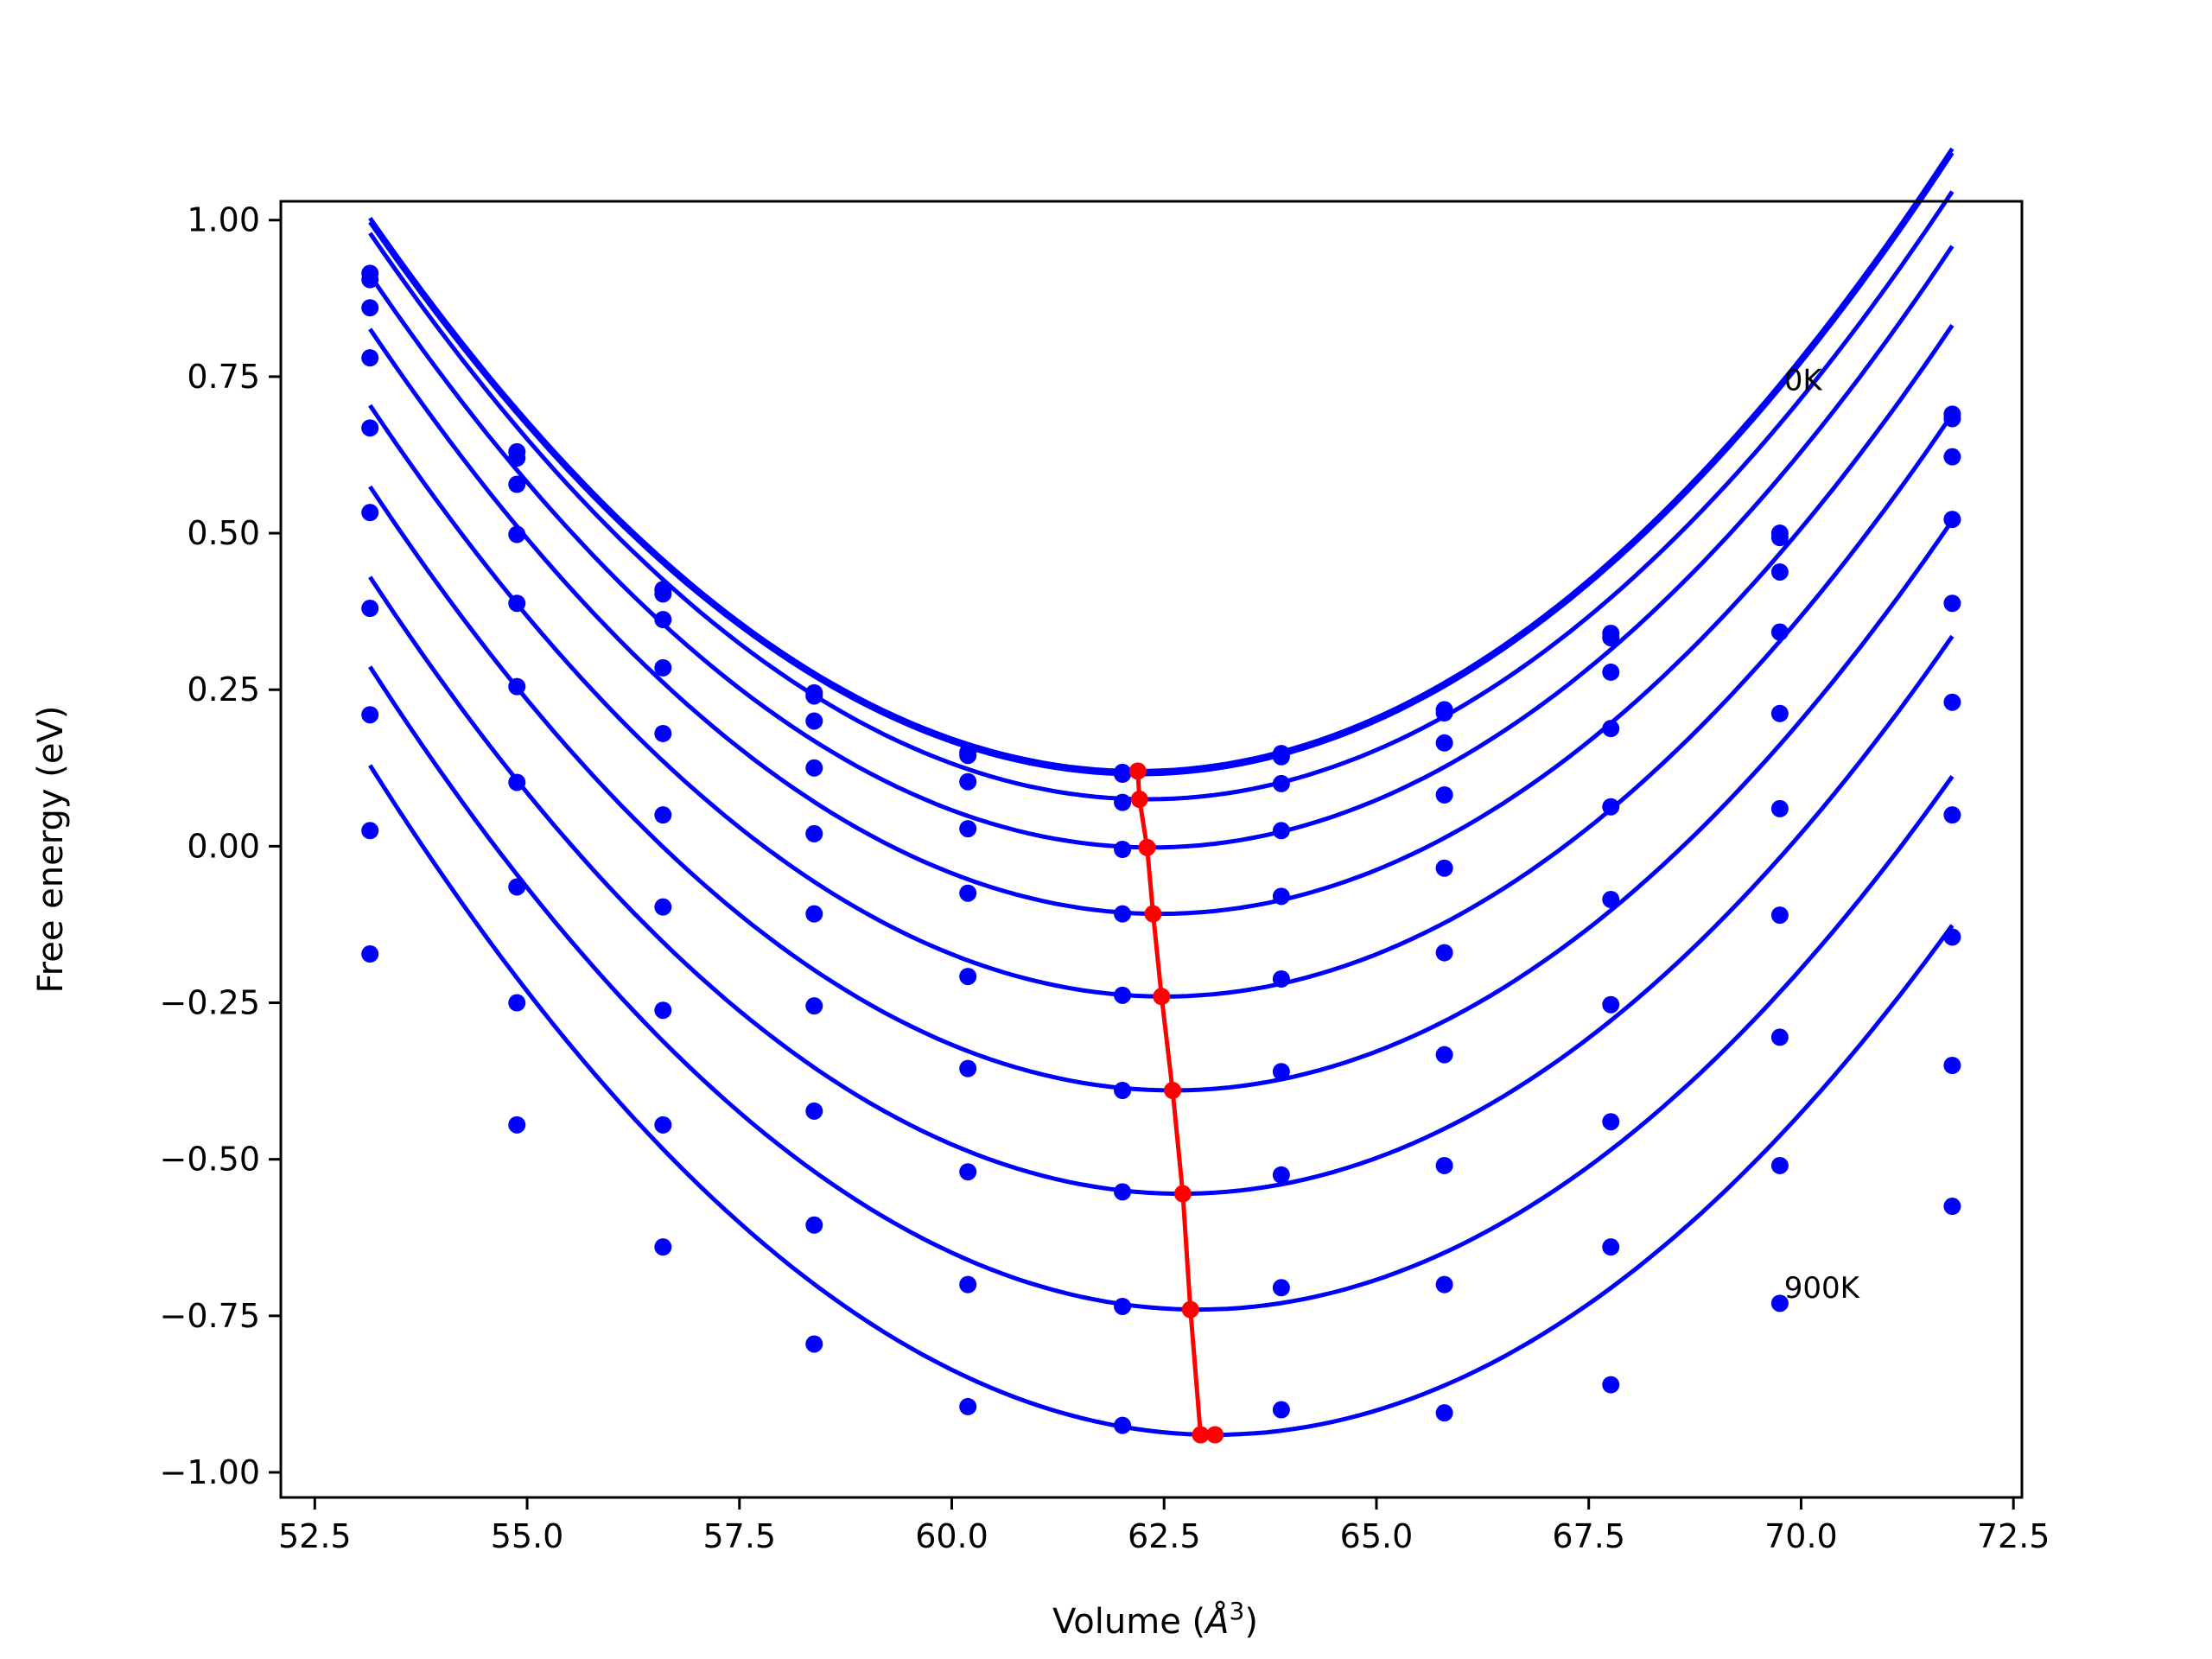 This screenshot has height=1659, width=2212. I want to click on minima-line, so click(1175, 1104).